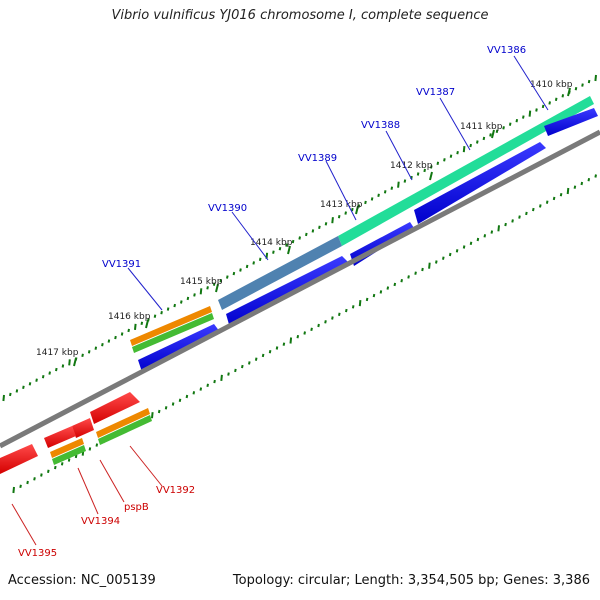 This screenshot has height=600, width=600. Describe the element at coordinates (435, 92) in the screenshot. I see `gene-label-vv1387: VV1387` at that location.